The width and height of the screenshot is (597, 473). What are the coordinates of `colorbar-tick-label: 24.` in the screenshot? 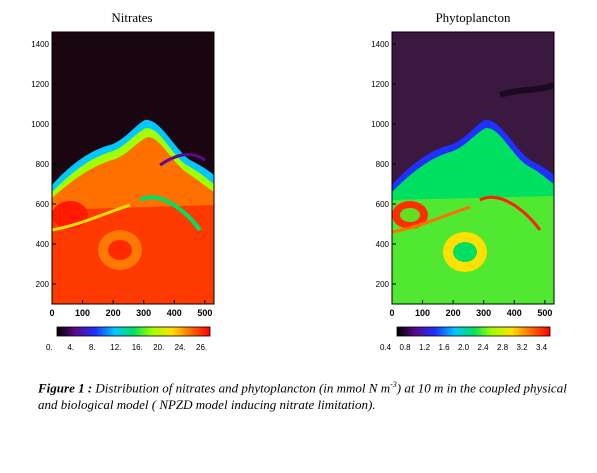 It's located at (180, 347).